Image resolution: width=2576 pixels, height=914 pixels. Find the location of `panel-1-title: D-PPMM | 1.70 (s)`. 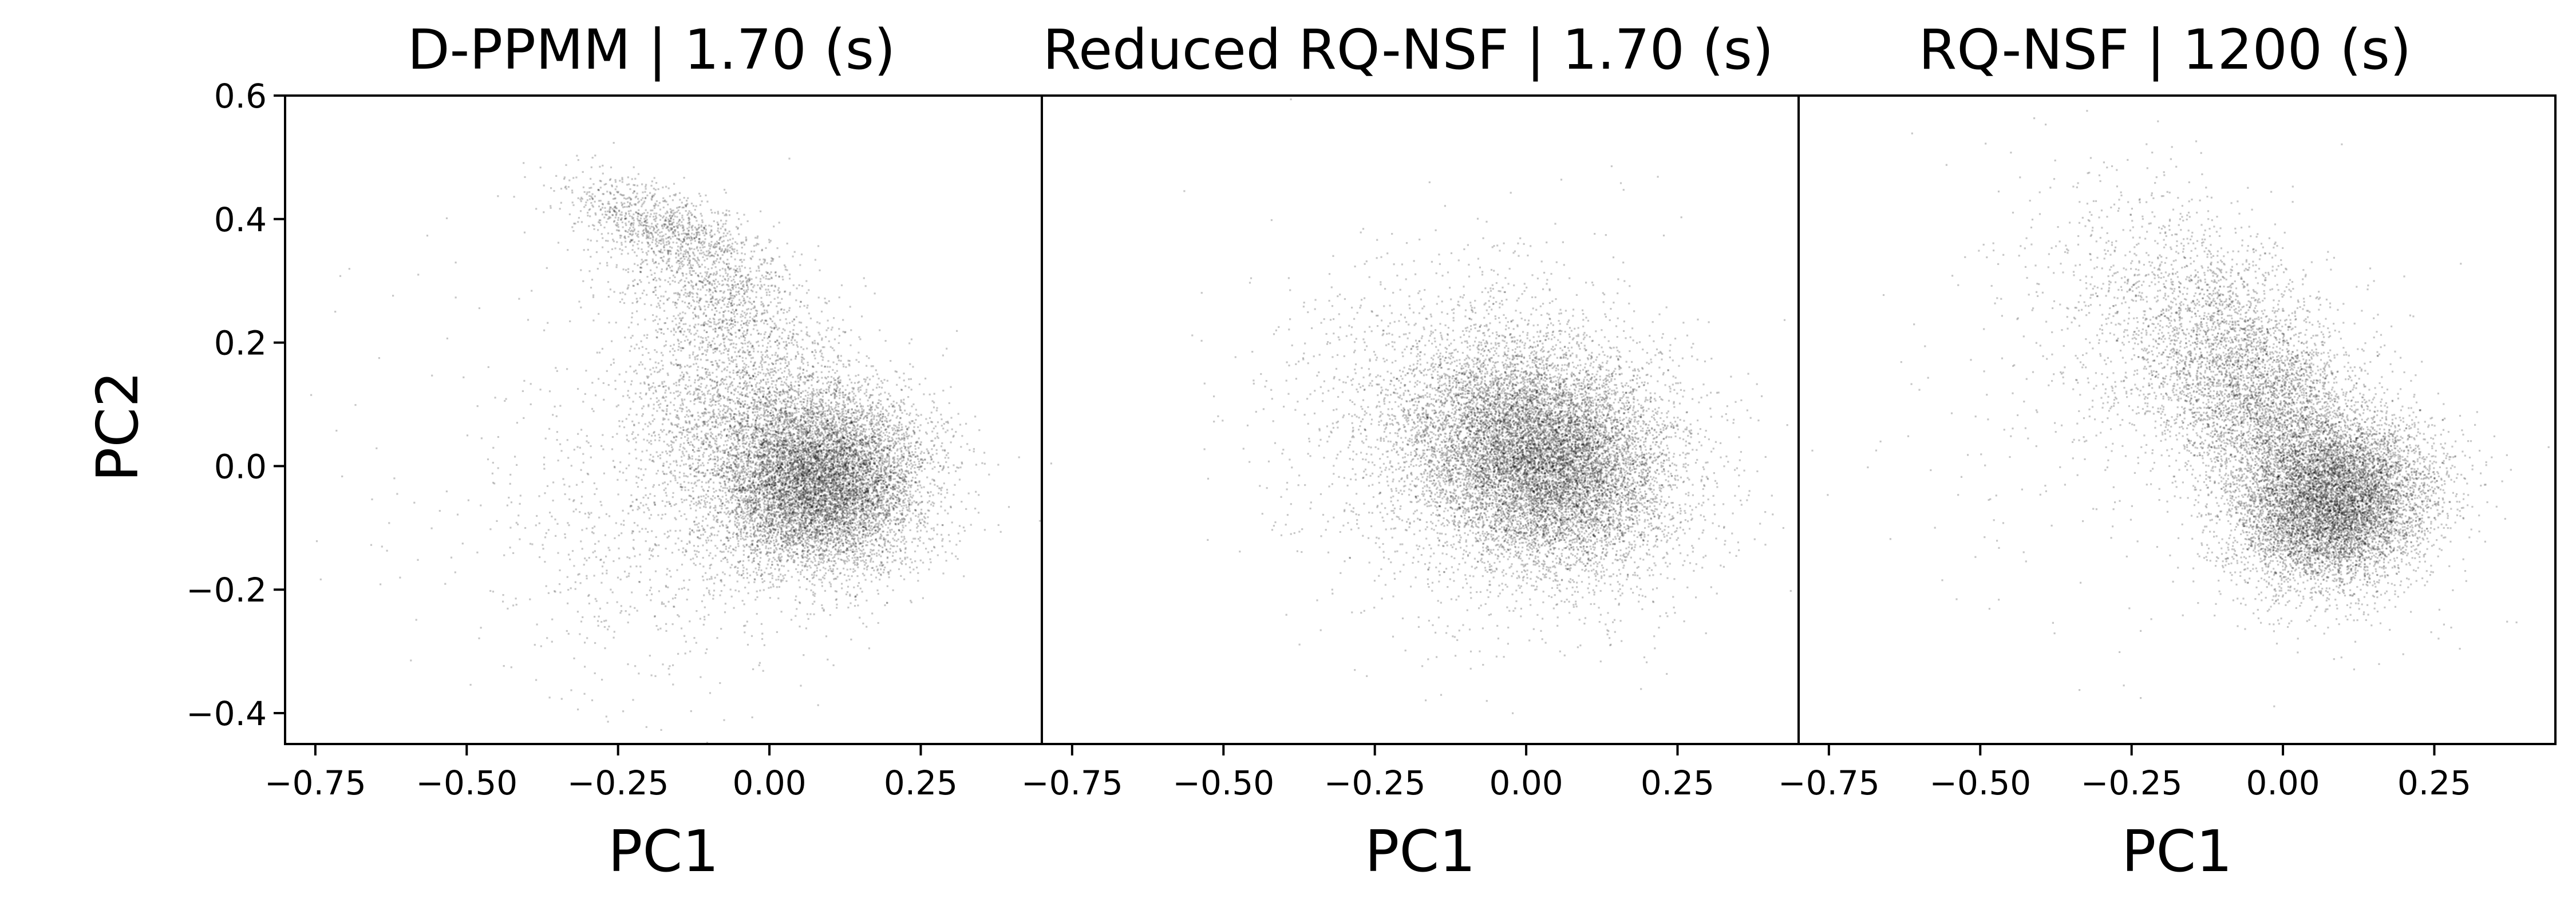

panel-1-title: D-PPMM | 1.70 (s) is located at coordinates (652, 50).